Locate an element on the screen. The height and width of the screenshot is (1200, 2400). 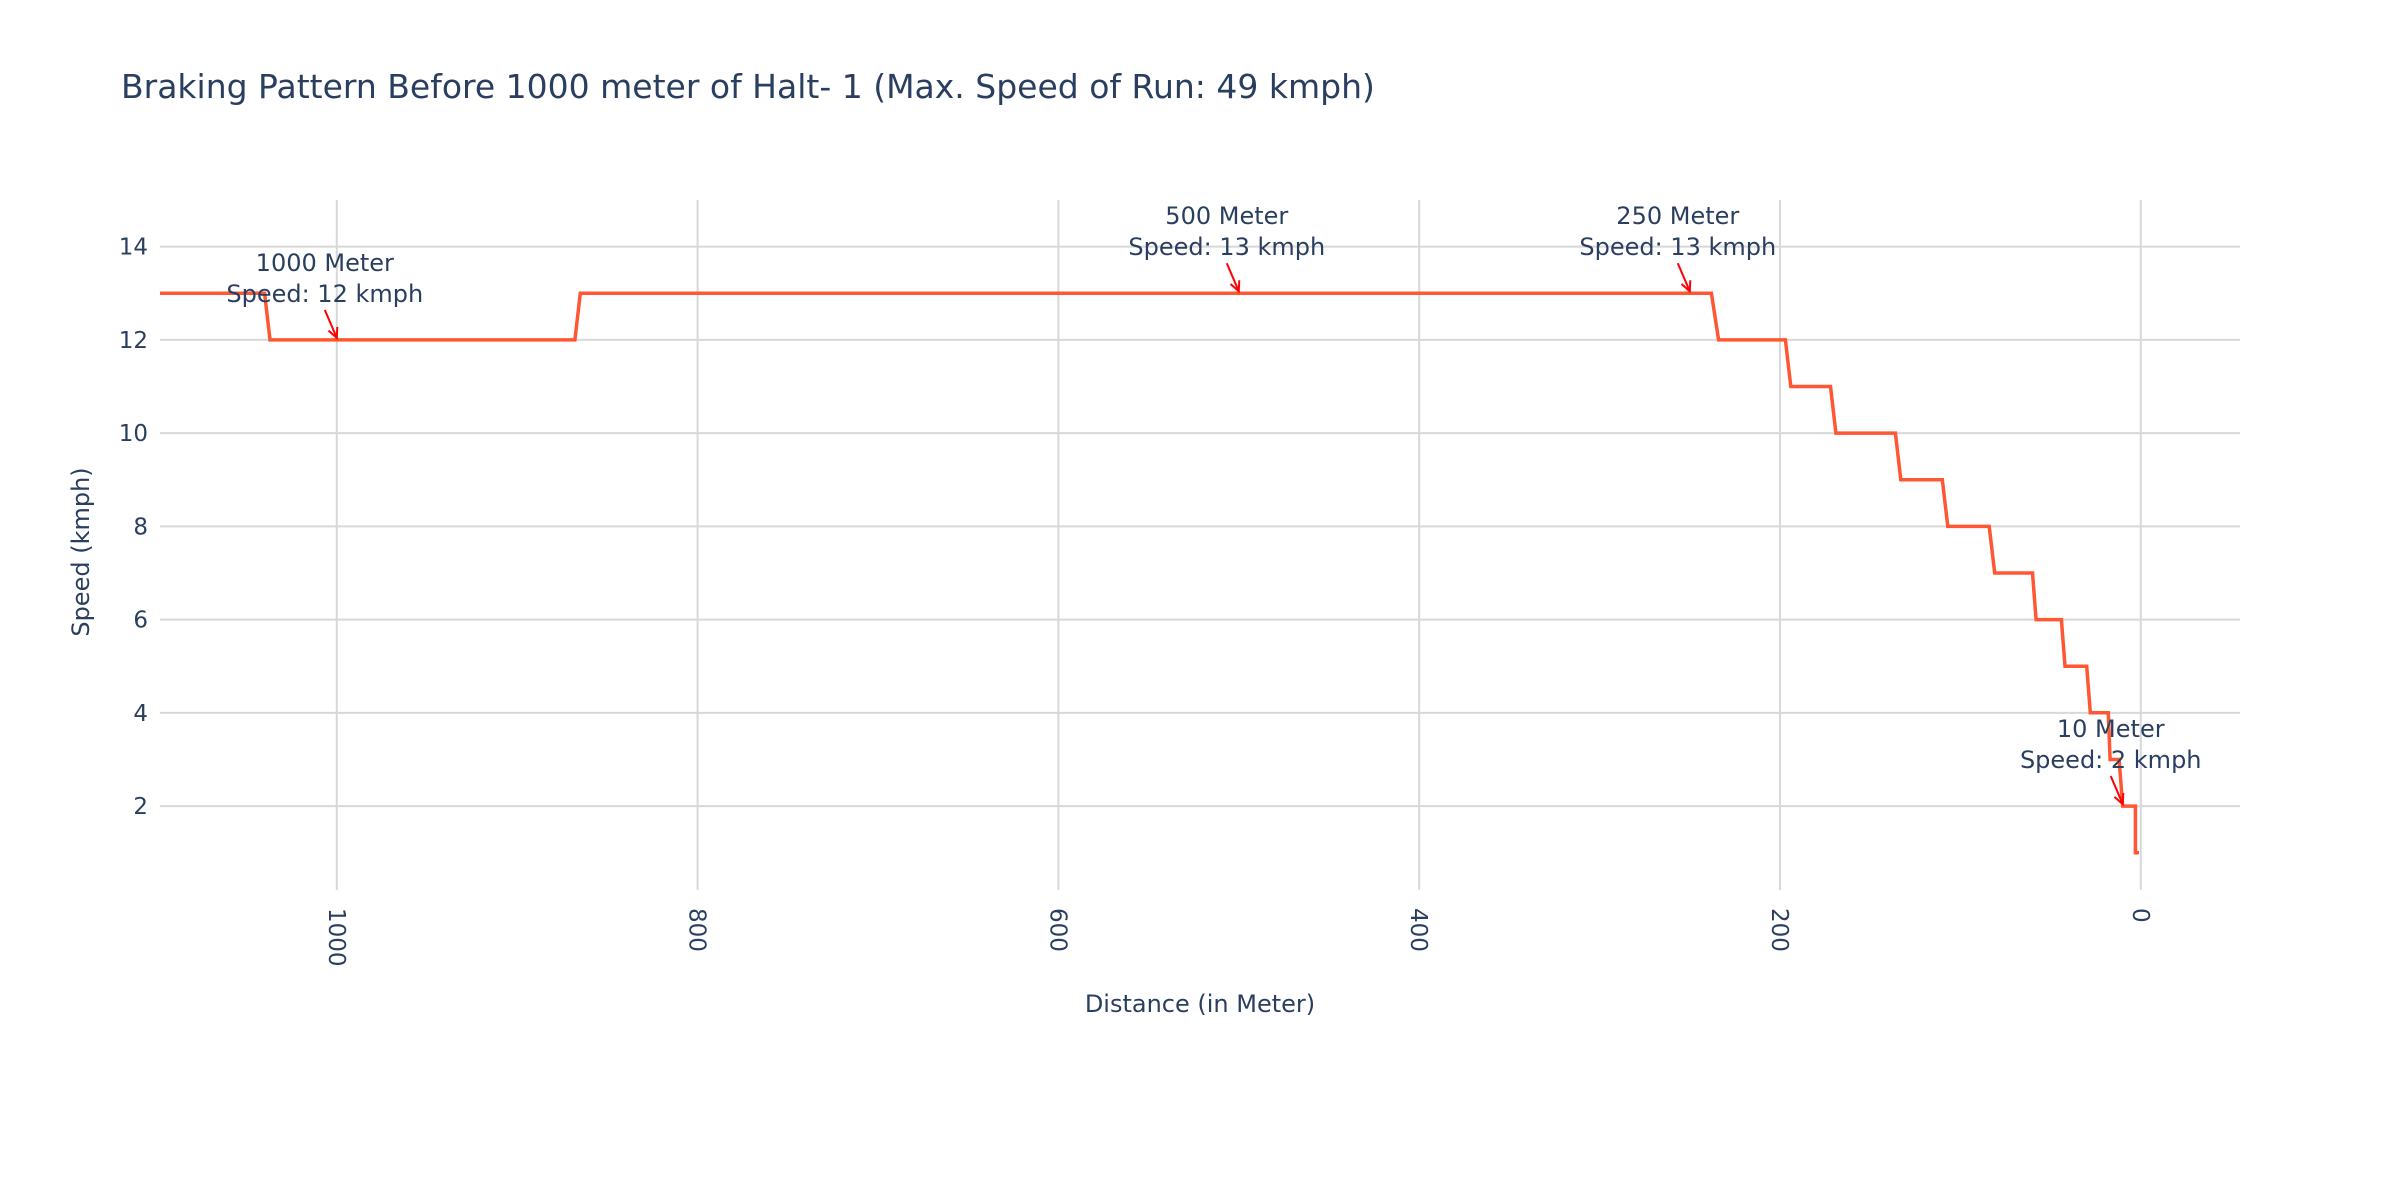
x-tick-label: 200 is located at coordinates (1779, 930).